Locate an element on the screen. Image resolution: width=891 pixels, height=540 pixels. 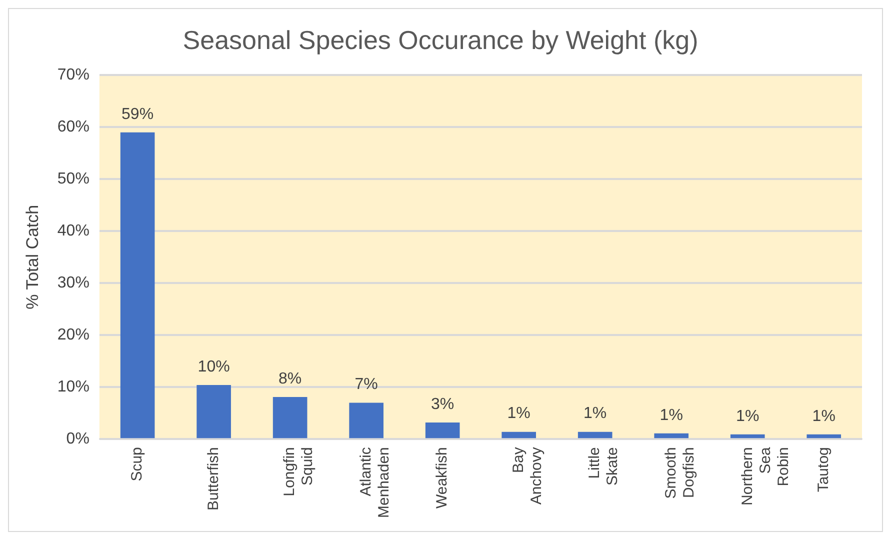
data-label: 59% is located at coordinates (138, 114).